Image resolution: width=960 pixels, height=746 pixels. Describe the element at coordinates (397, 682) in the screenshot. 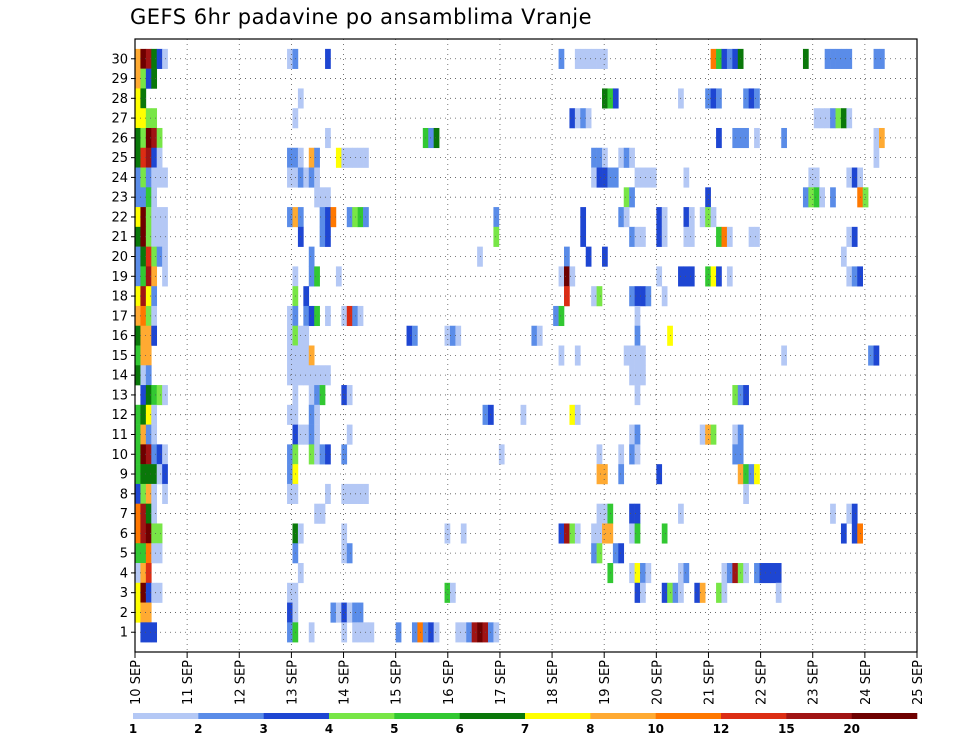

I see `x-tick-label: 15 SEP` at that location.